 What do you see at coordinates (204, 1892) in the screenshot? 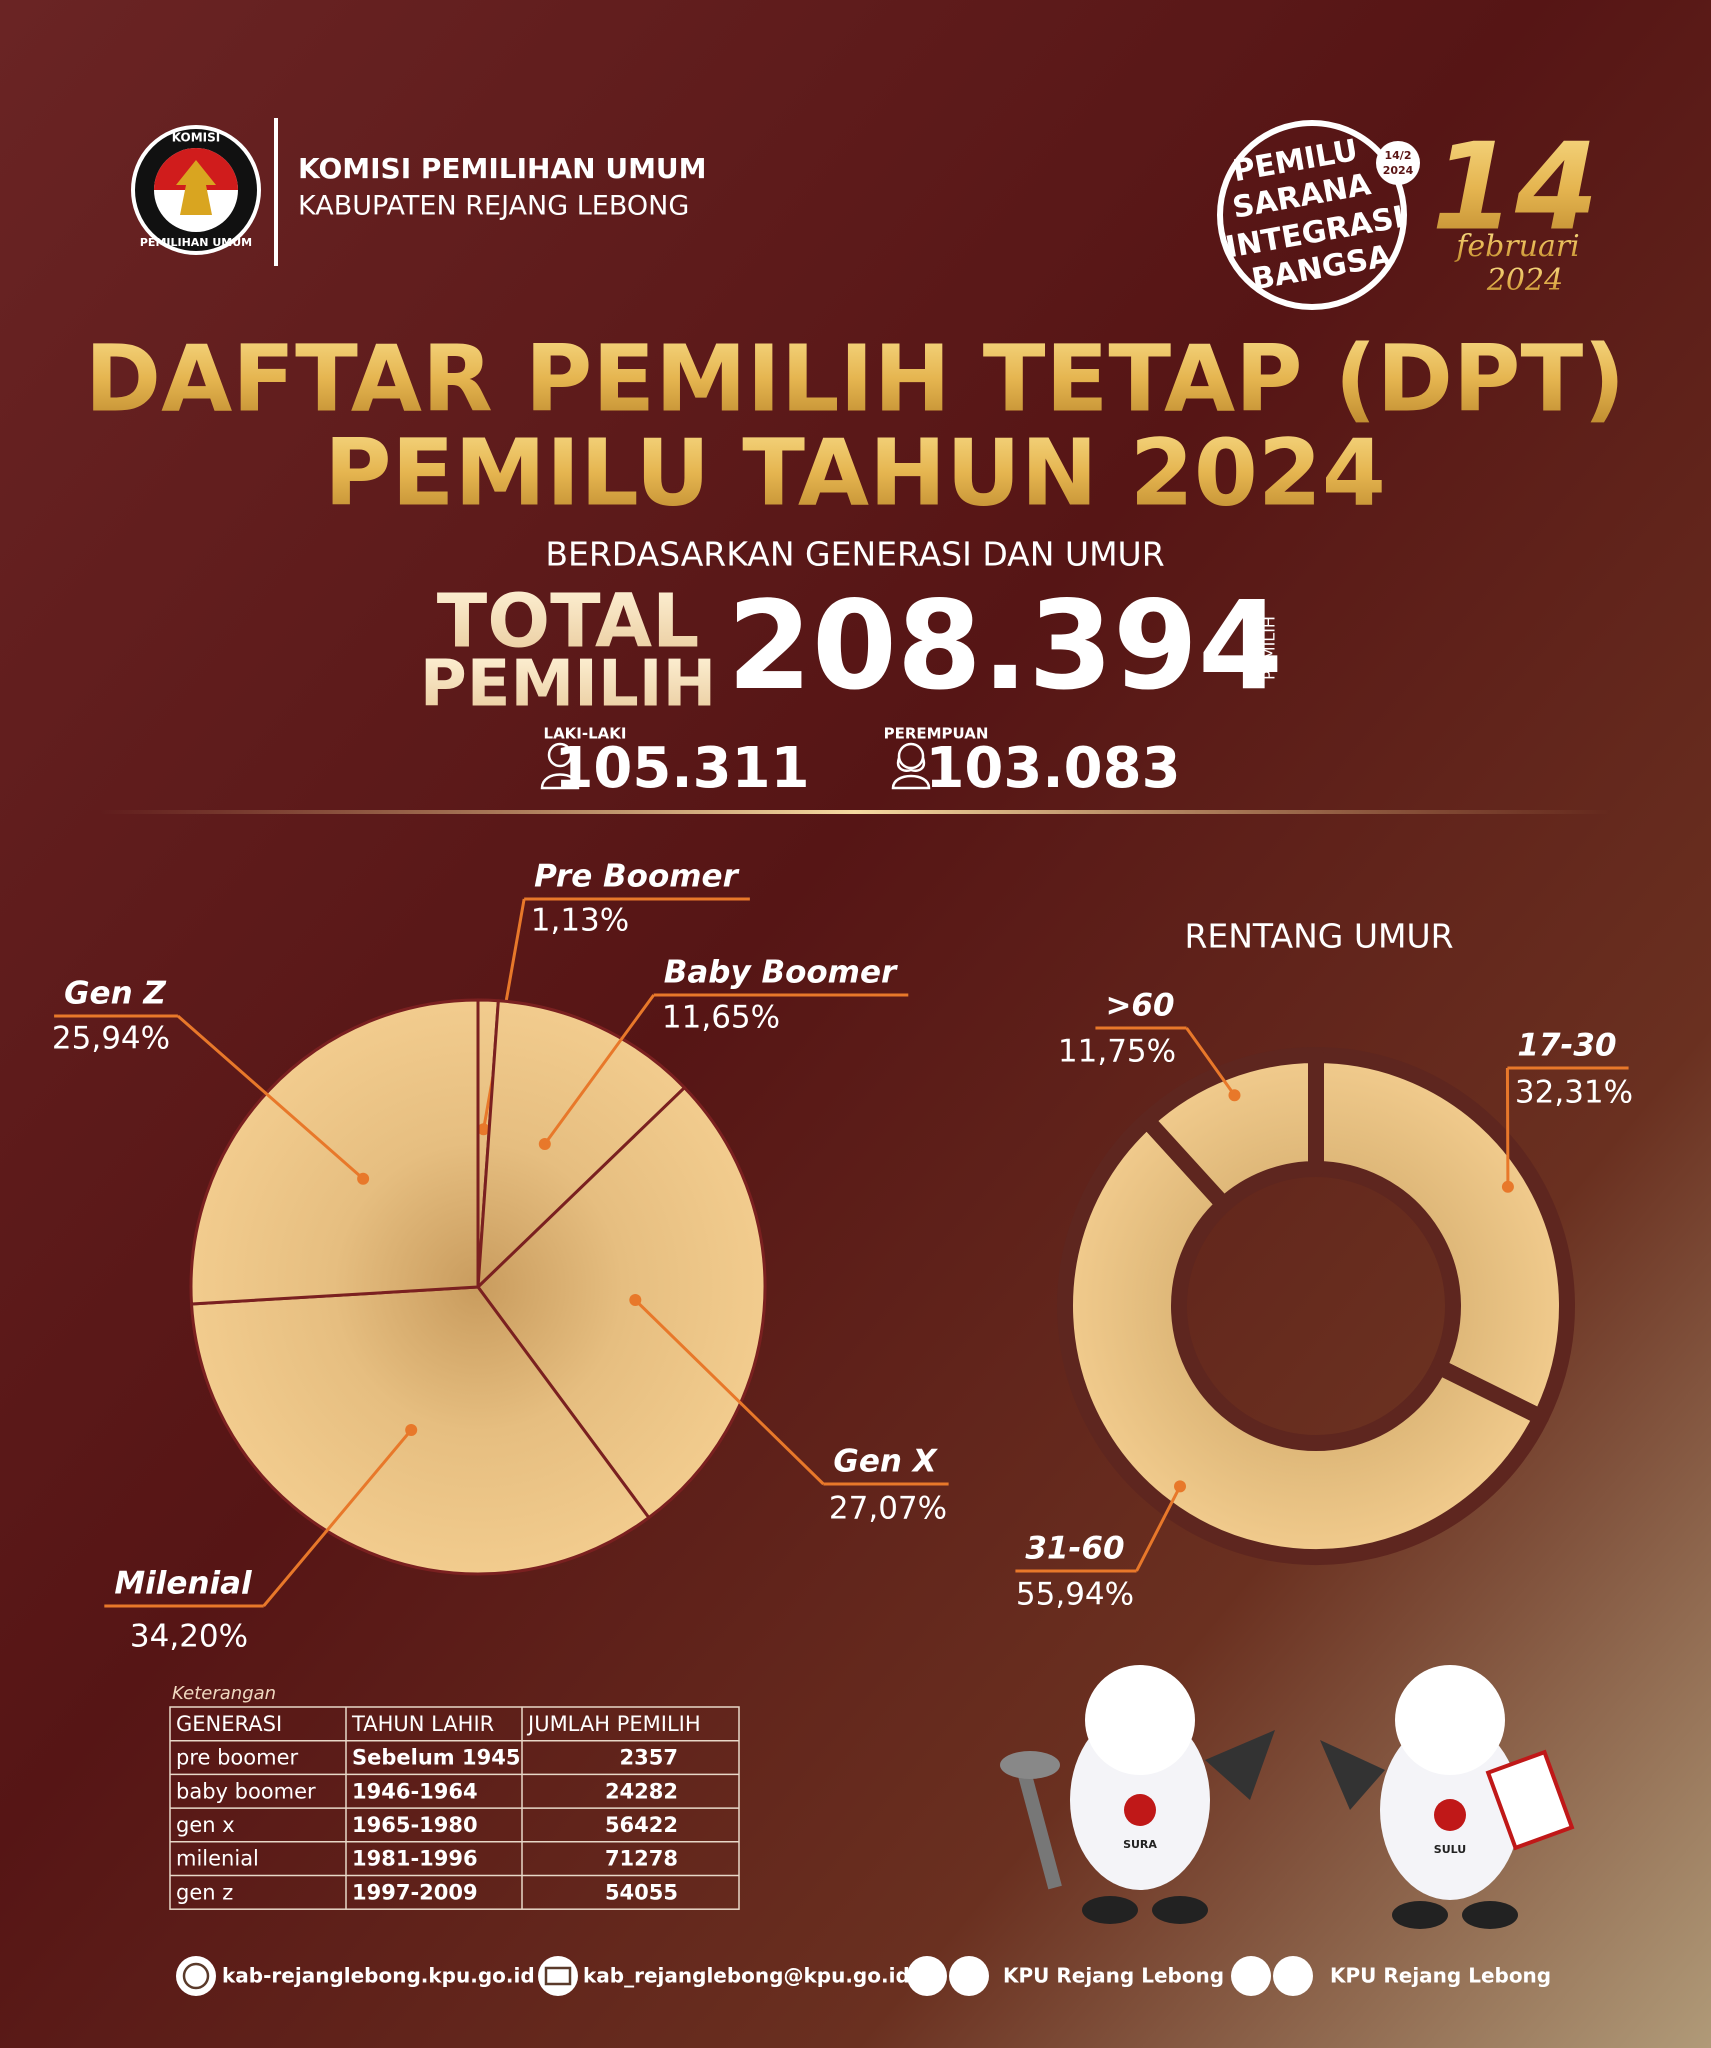
I see `table-cell: gen z` at bounding box center [204, 1892].